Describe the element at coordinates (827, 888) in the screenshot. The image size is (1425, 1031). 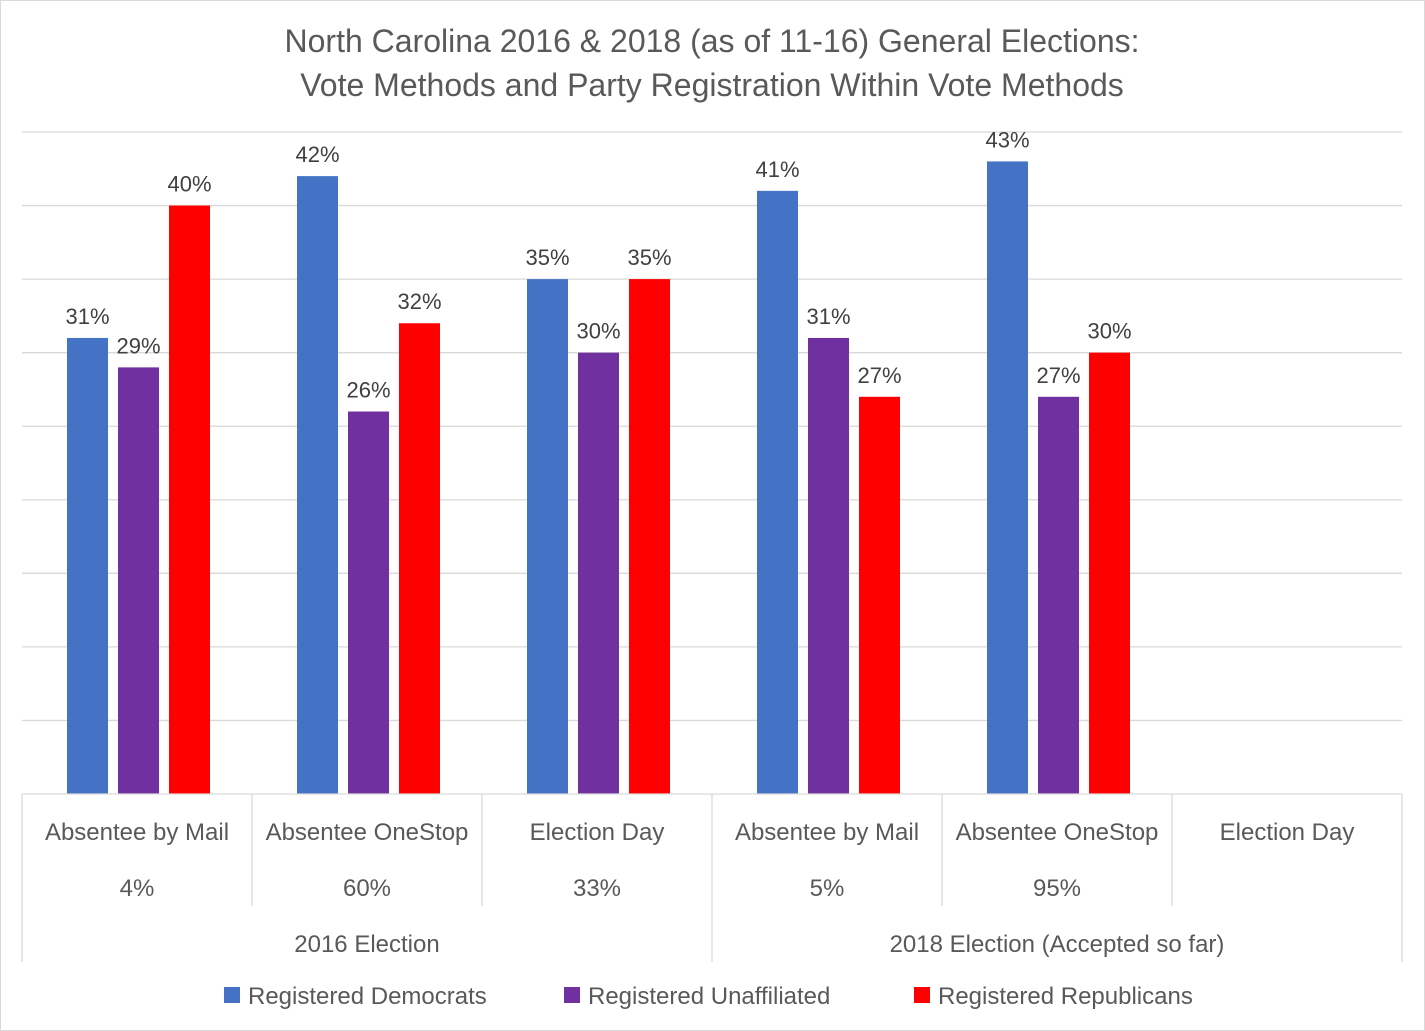
I see `category-share-label: 5%` at that location.